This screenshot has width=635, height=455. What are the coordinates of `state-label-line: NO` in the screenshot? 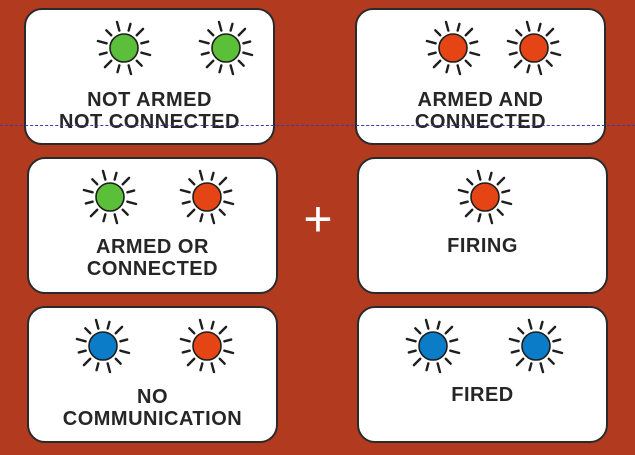 It's located at (152, 397).